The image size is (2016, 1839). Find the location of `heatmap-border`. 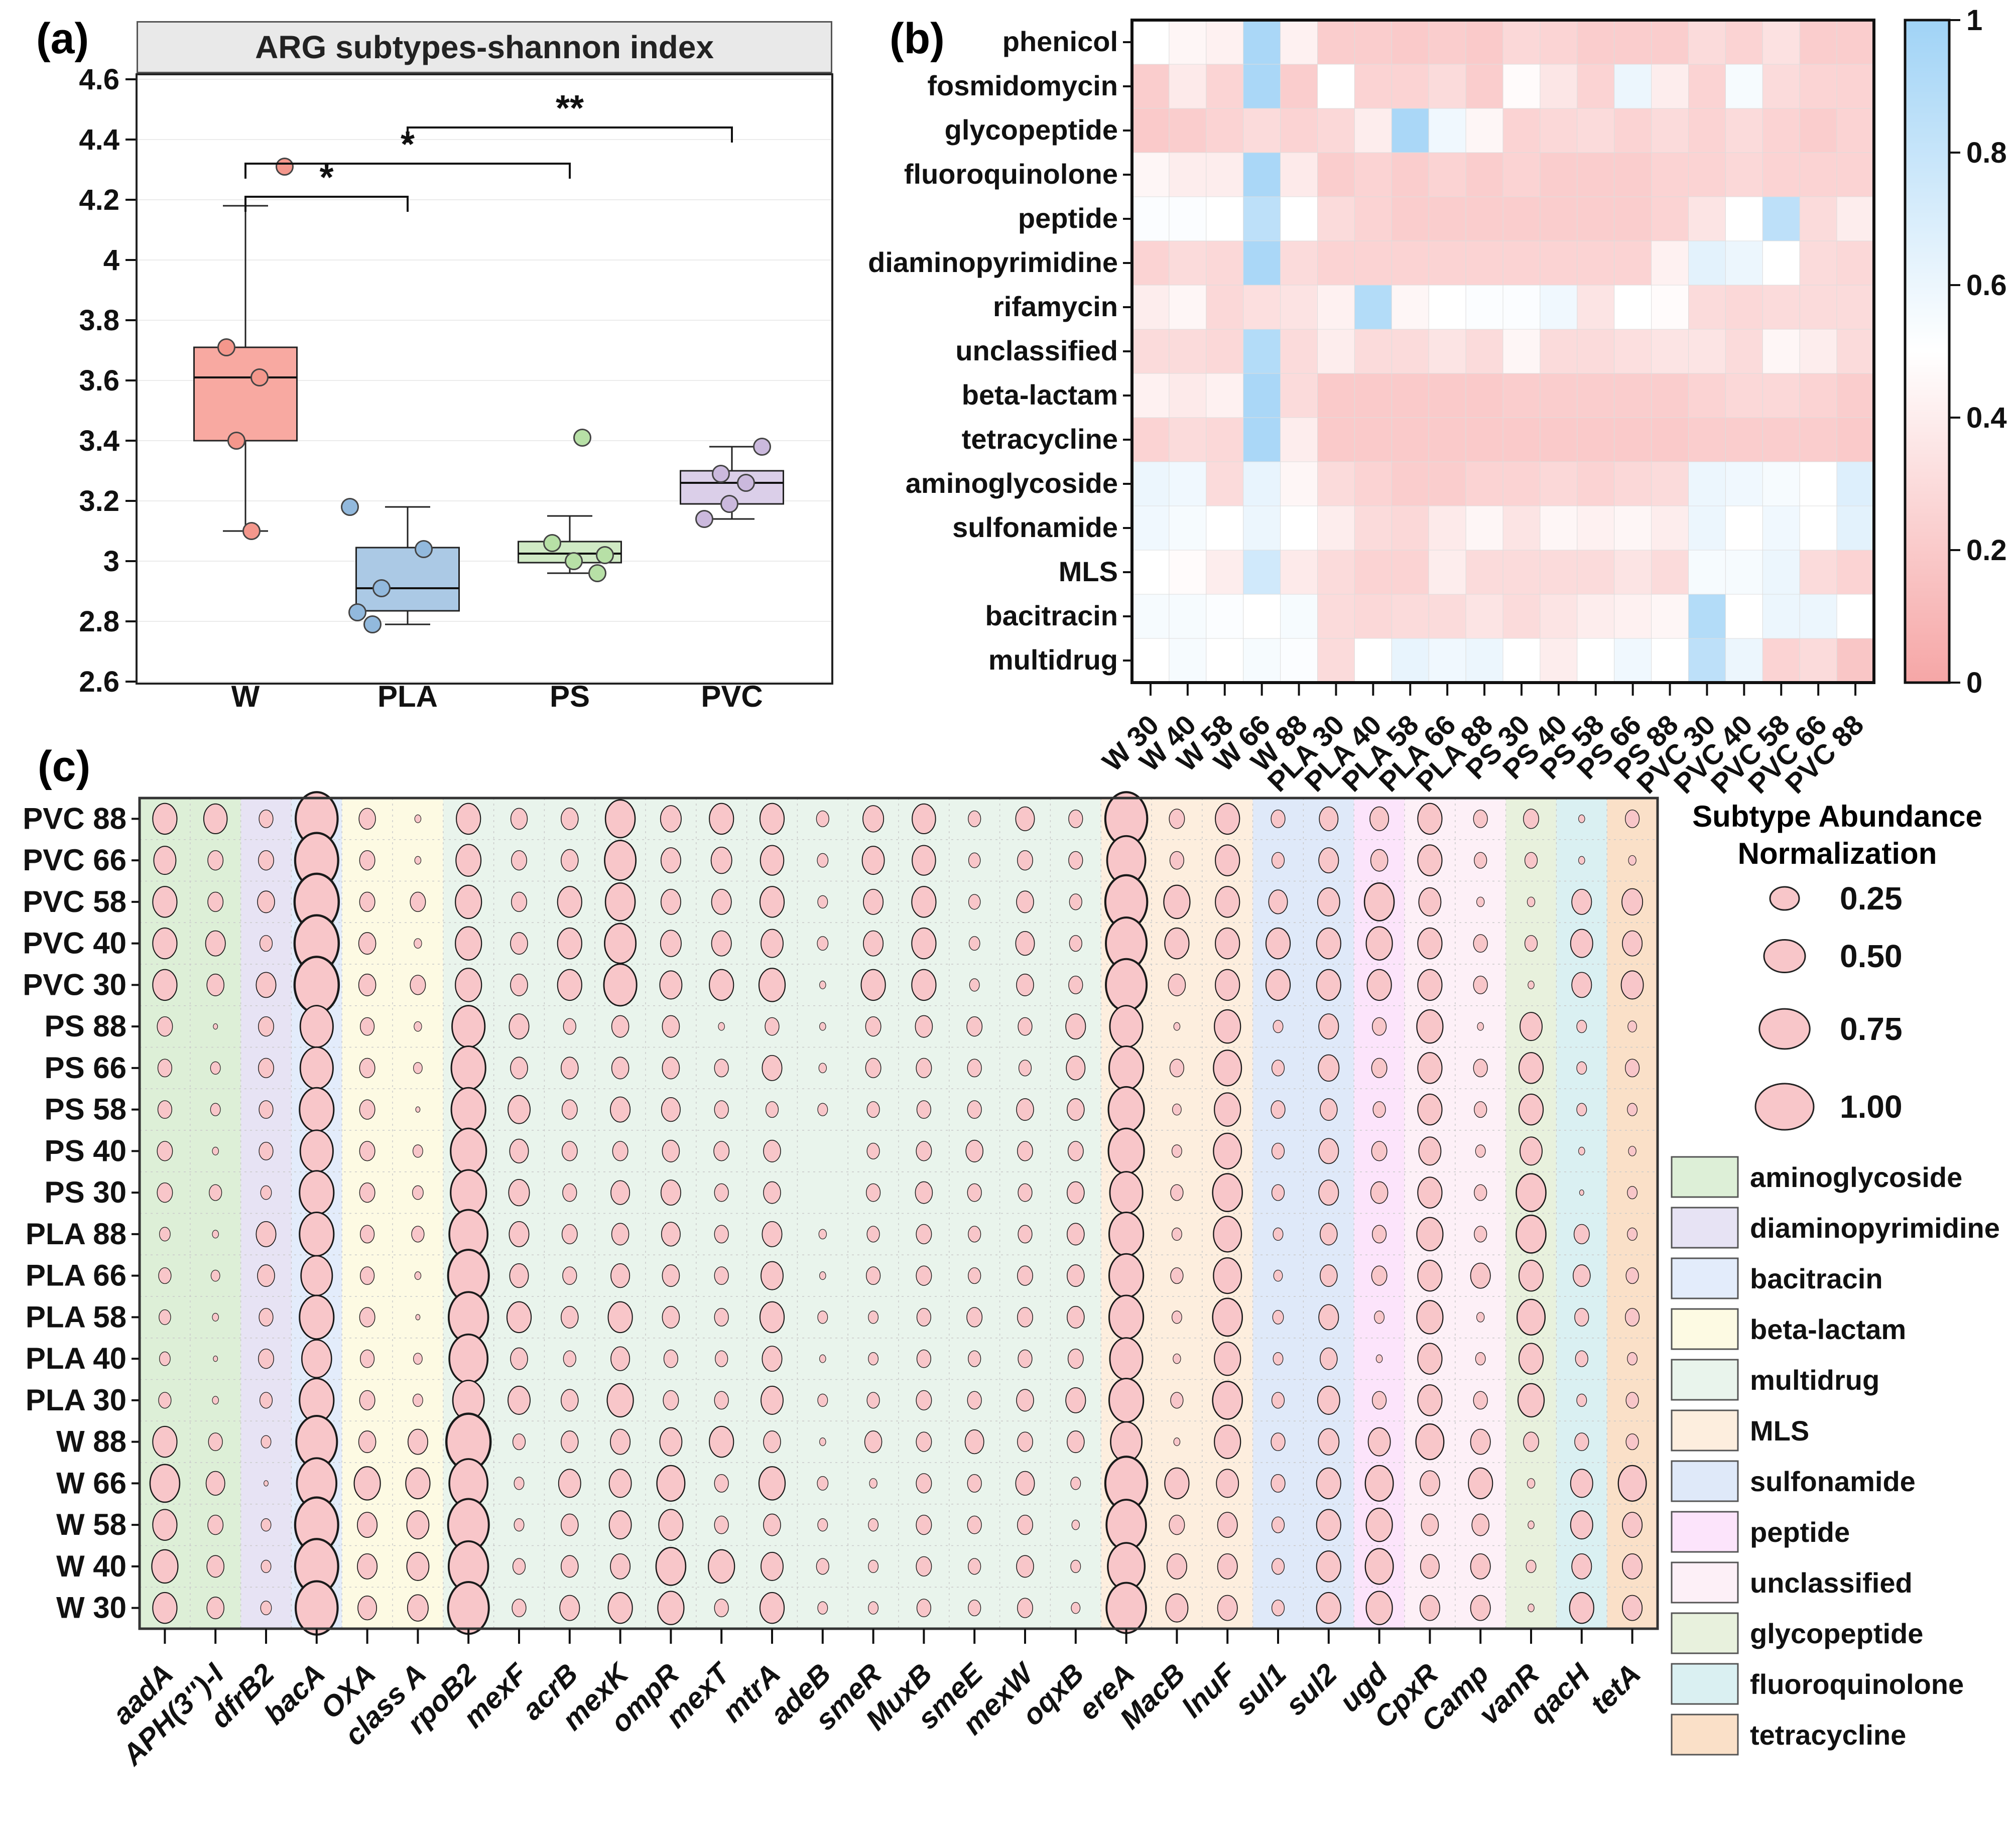

heatmap-border is located at coordinates (1503, 351).